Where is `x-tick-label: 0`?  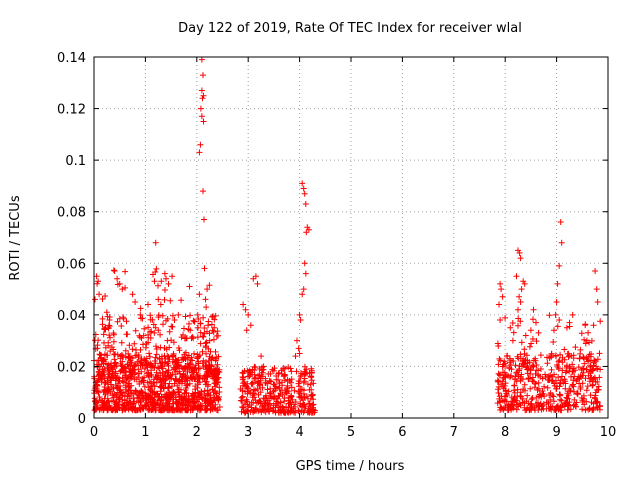
x-tick-label: 0 is located at coordinates (94, 432).